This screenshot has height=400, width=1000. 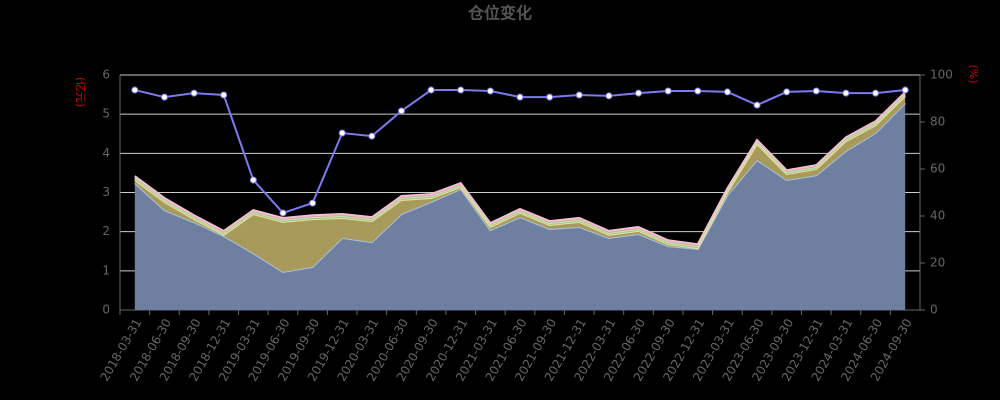 What do you see at coordinates (499, 13) in the screenshot?
I see `chart-title: 仓位变化` at bounding box center [499, 13].